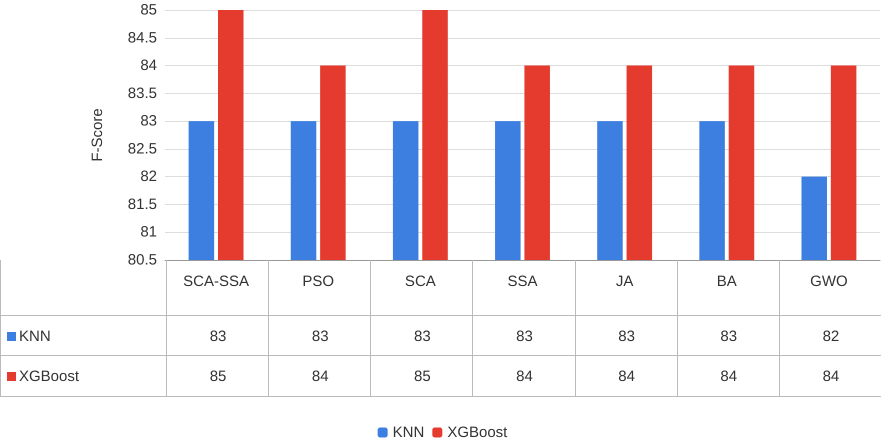 The height and width of the screenshot is (447, 885). I want to click on y-tick-label: 80.5, so click(142, 260).